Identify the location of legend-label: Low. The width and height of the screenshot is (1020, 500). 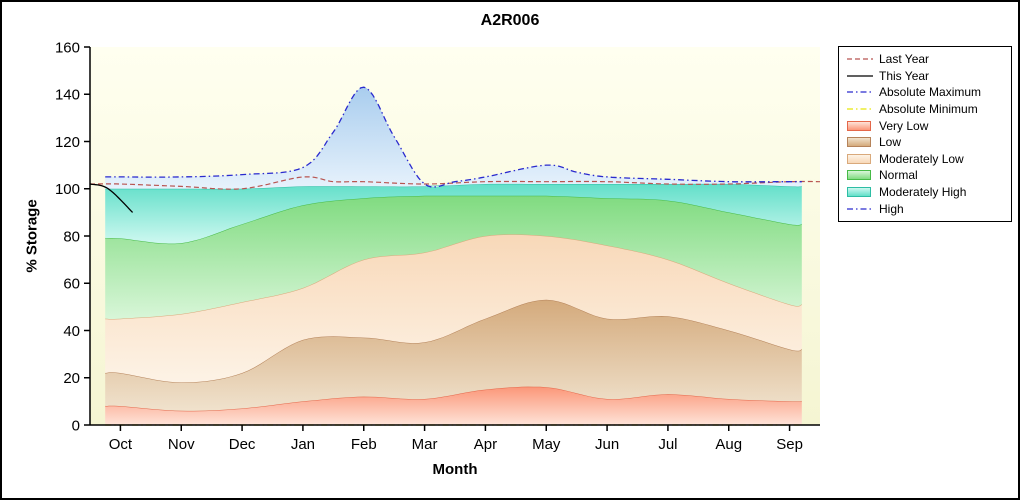
(890, 142).